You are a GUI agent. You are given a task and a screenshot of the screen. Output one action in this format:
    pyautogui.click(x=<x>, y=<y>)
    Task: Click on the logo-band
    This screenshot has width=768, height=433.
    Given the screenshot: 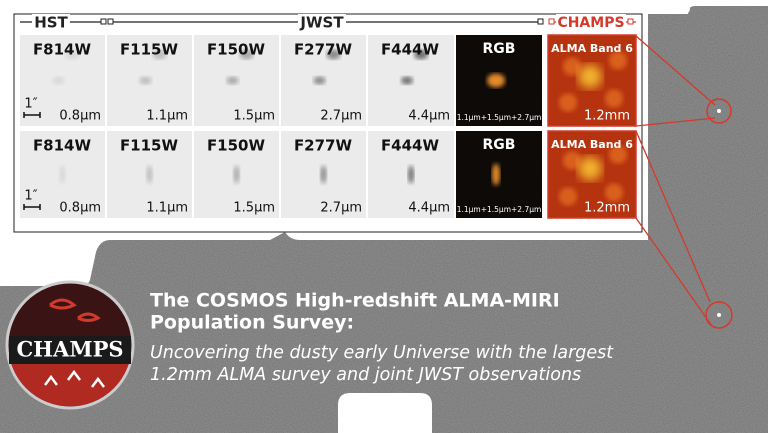 What is the action you would take?
    pyautogui.click(x=70, y=350)
    